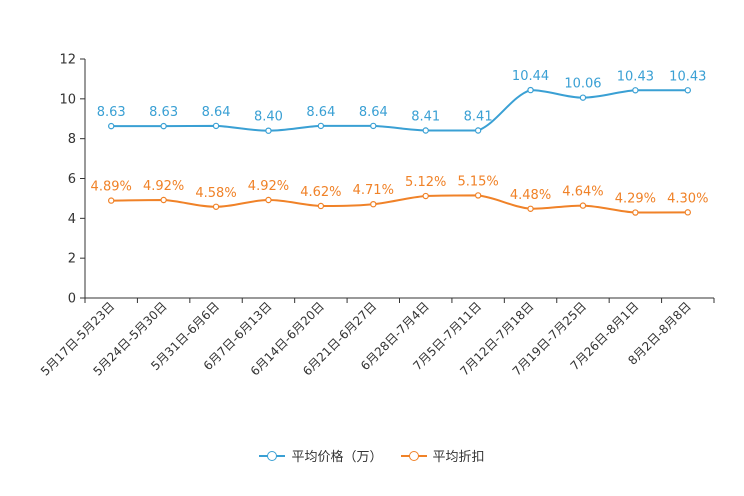 This screenshot has height=496, width=744. Describe the element at coordinates (425, 182) in the screenshot. I see `data-label: 5.12%` at that location.